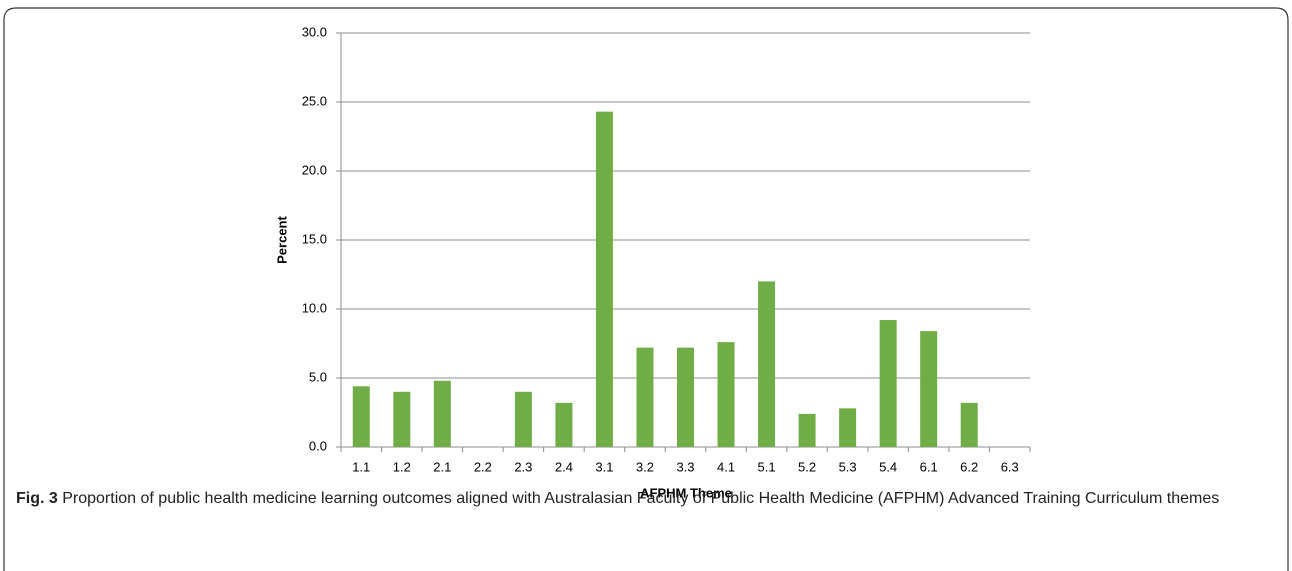  Describe the element at coordinates (1010, 466) in the screenshot. I see `x-tick-label: 6.3` at that location.